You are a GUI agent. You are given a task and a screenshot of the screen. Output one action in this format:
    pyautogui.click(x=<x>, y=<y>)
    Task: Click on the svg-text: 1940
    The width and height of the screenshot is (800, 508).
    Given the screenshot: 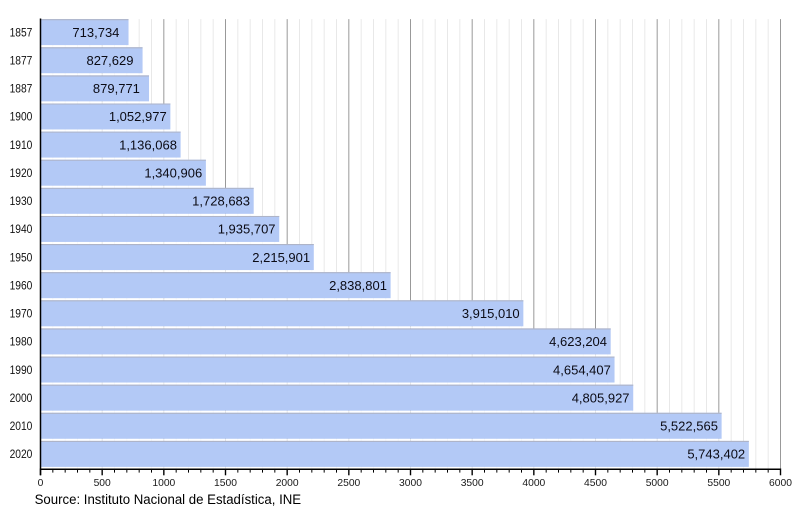 What is the action you would take?
    pyautogui.click(x=21, y=230)
    